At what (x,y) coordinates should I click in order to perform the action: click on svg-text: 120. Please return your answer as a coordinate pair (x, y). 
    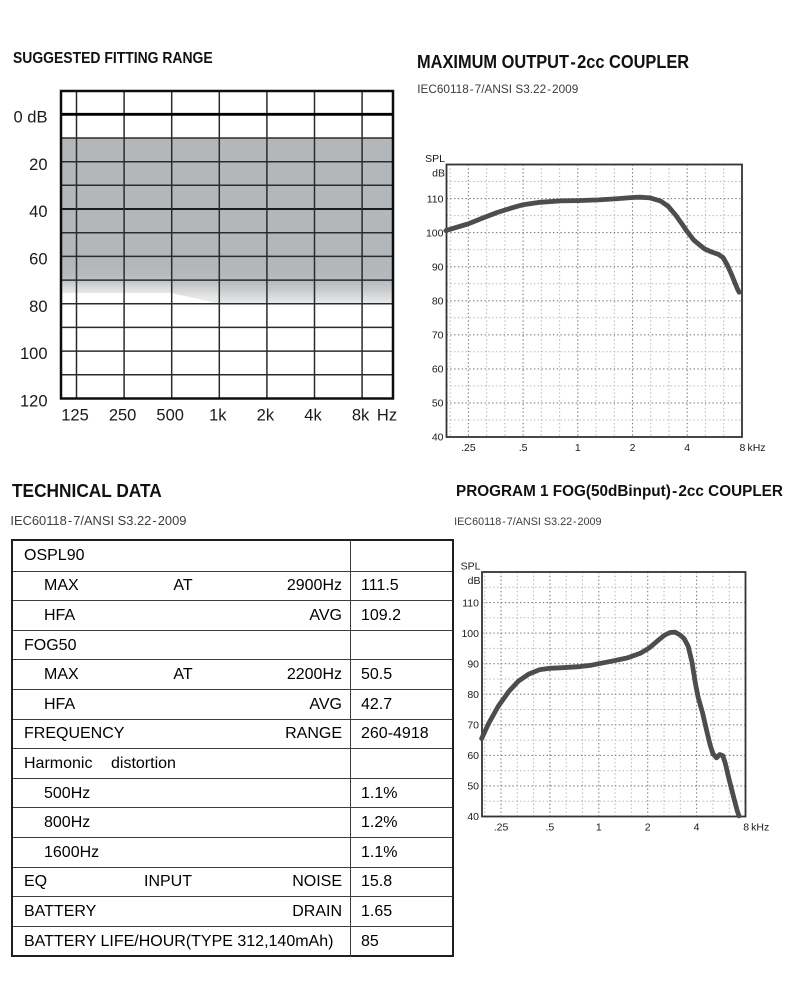
    Looking at the image, I should click on (34, 402).